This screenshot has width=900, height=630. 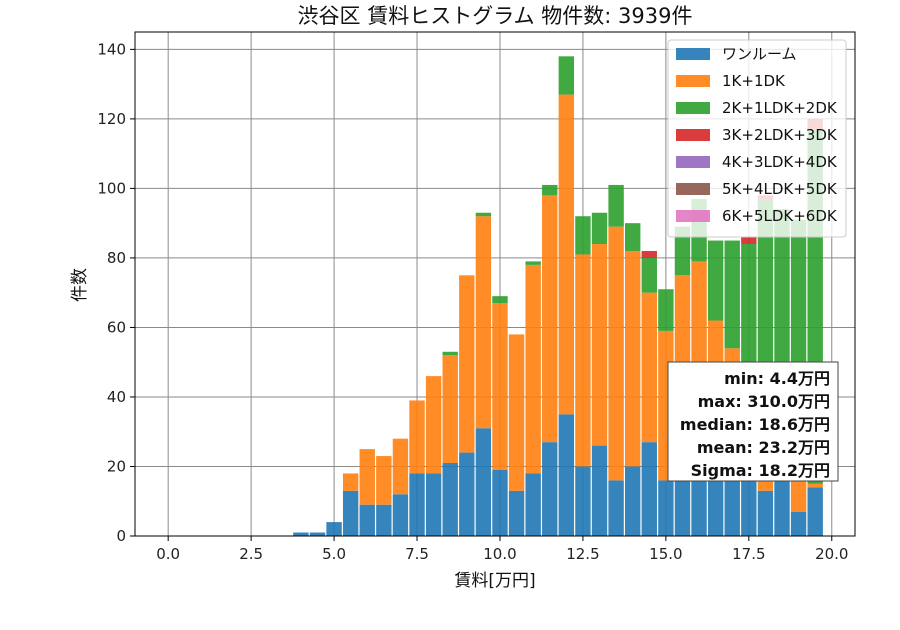 What do you see at coordinates (780, 189) in the screenshot?
I see `legend-entry: 5K+4LDK+5DK` at bounding box center [780, 189].